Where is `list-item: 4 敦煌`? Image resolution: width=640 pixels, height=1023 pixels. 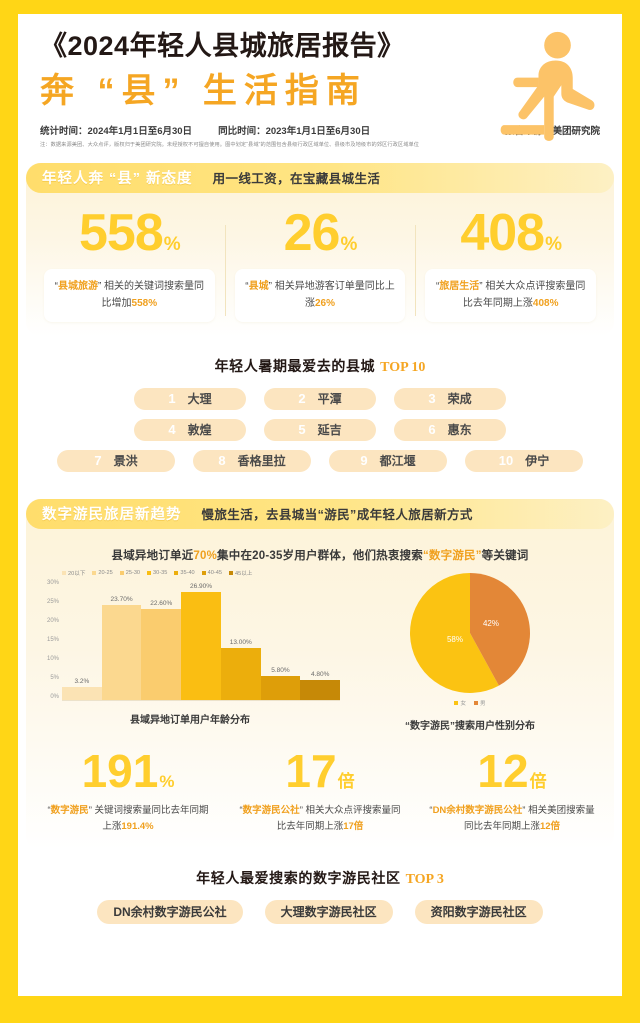 list-item: 4 敦煌 is located at coordinates (190, 429).